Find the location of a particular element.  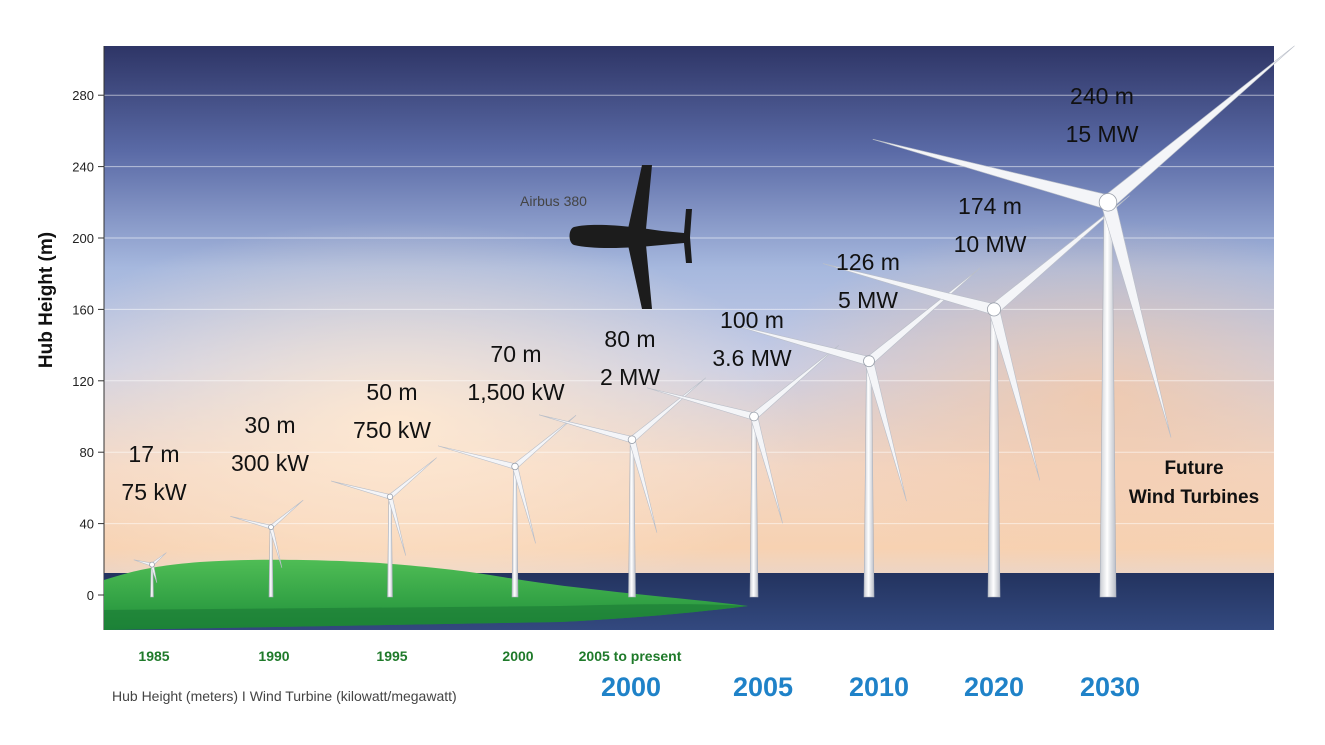

turbine-label-height: 174 m is located at coordinates (990, 206).